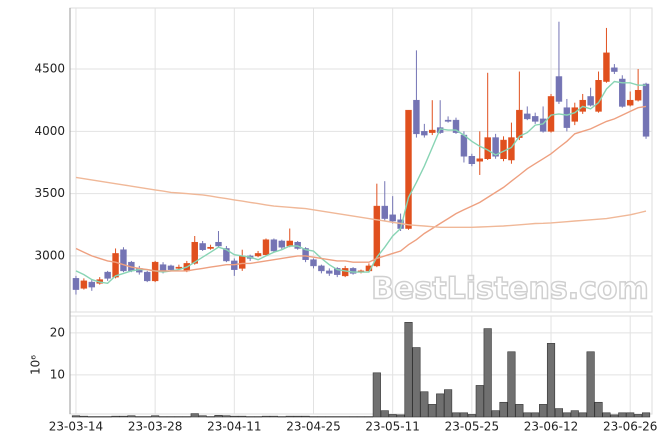 This screenshot has width=671, height=444. What do you see at coordinates (313, 427) in the screenshot?
I see `x-tick-label: 23-04-25` at bounding box center [313, 427].